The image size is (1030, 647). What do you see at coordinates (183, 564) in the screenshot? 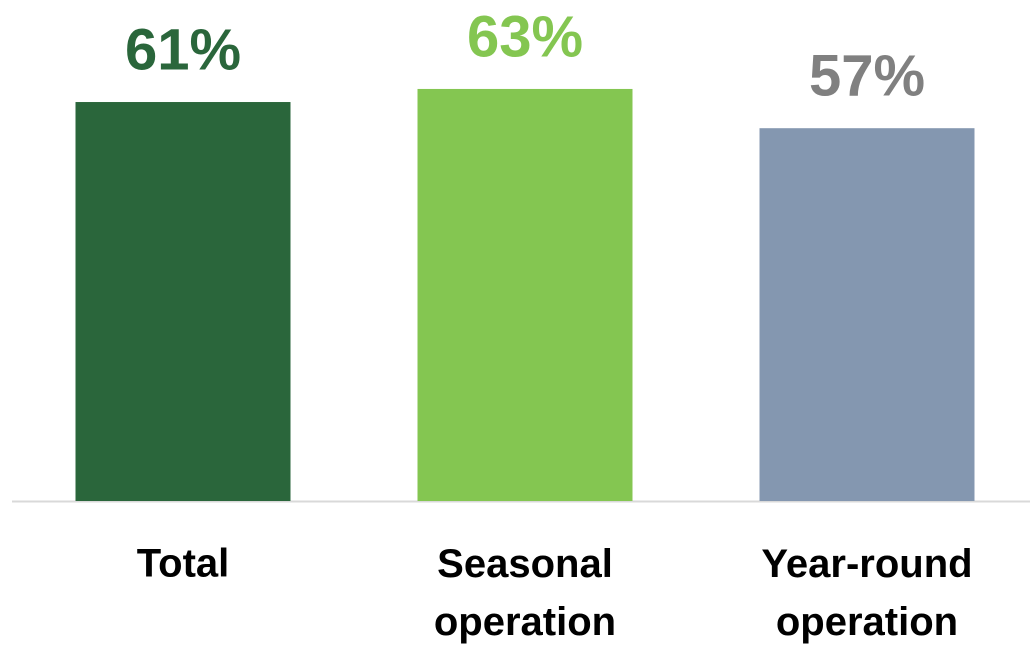
I see `x-tick-label: Total` at bounding box center [183, 564].